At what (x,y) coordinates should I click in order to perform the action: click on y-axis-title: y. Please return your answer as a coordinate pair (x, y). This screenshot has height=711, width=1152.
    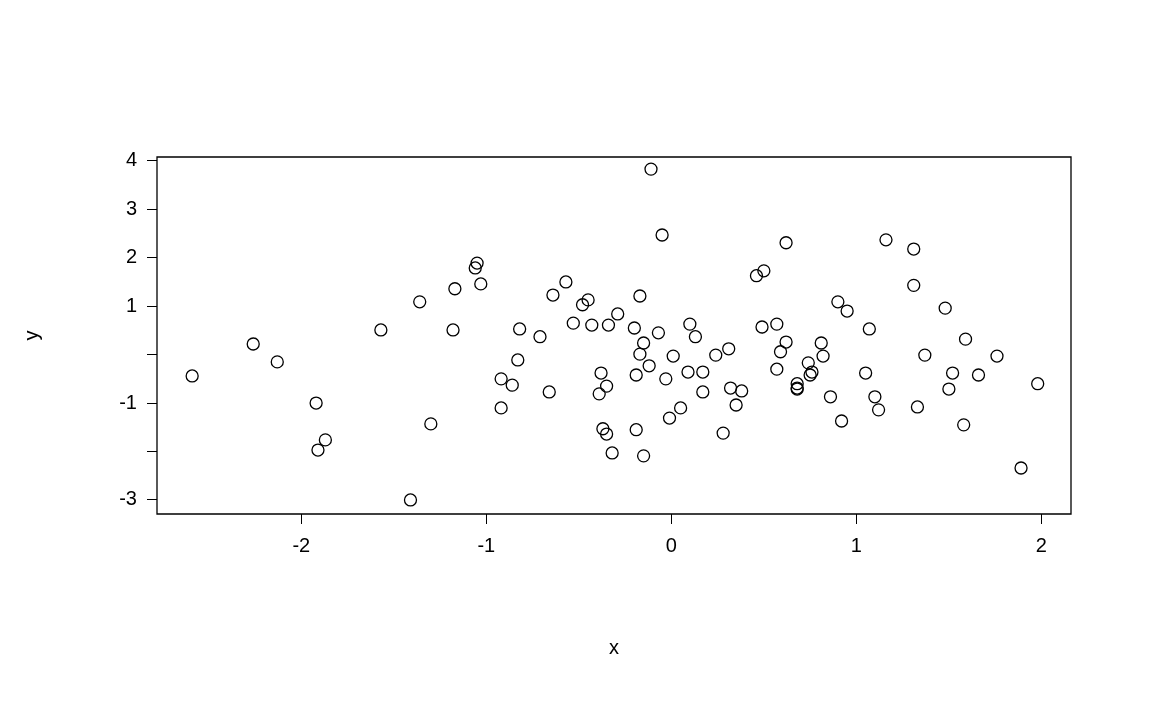
    Looking at the image, I should click on (30, 335).